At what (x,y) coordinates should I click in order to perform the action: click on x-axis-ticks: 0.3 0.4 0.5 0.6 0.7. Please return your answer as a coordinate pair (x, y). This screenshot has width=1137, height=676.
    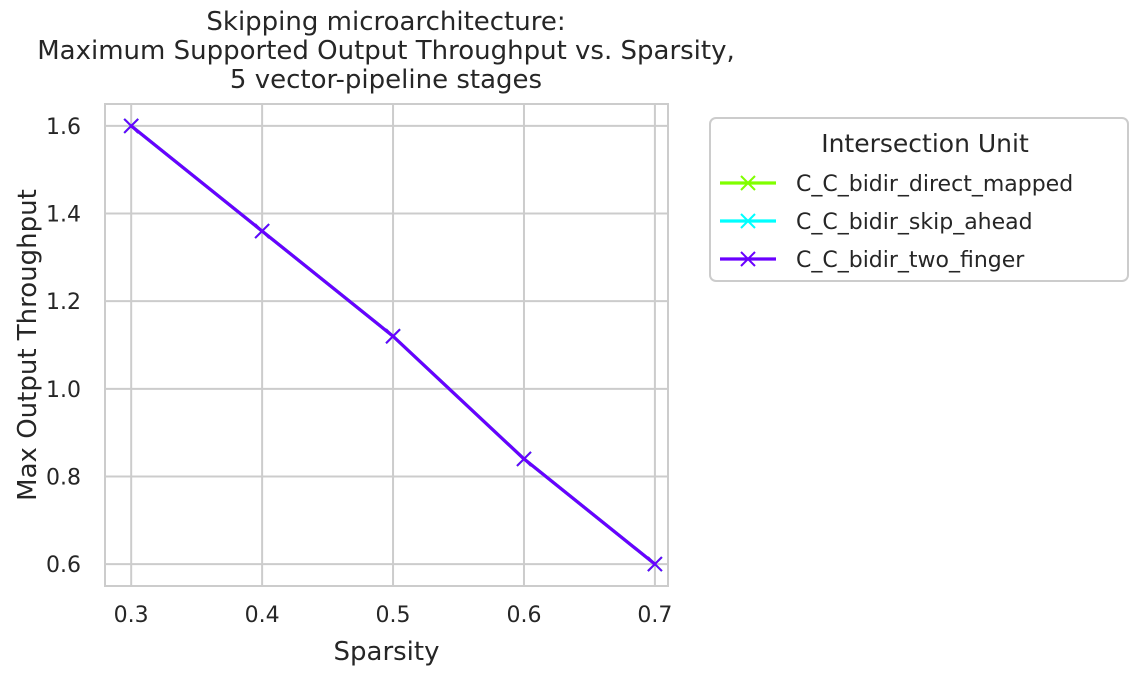
    Looking at the image, I should click on (393, 615).